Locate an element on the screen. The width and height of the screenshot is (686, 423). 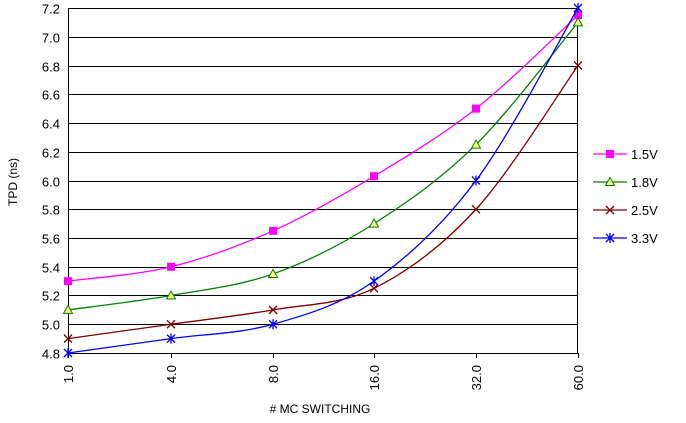
y-tick-labels: 4.8 5.0 5.2 5.4 5.6 5.8 6.0 6.2 6.4 6.6 6.8 7.0 7.2 is located at coordinates (51, 182).